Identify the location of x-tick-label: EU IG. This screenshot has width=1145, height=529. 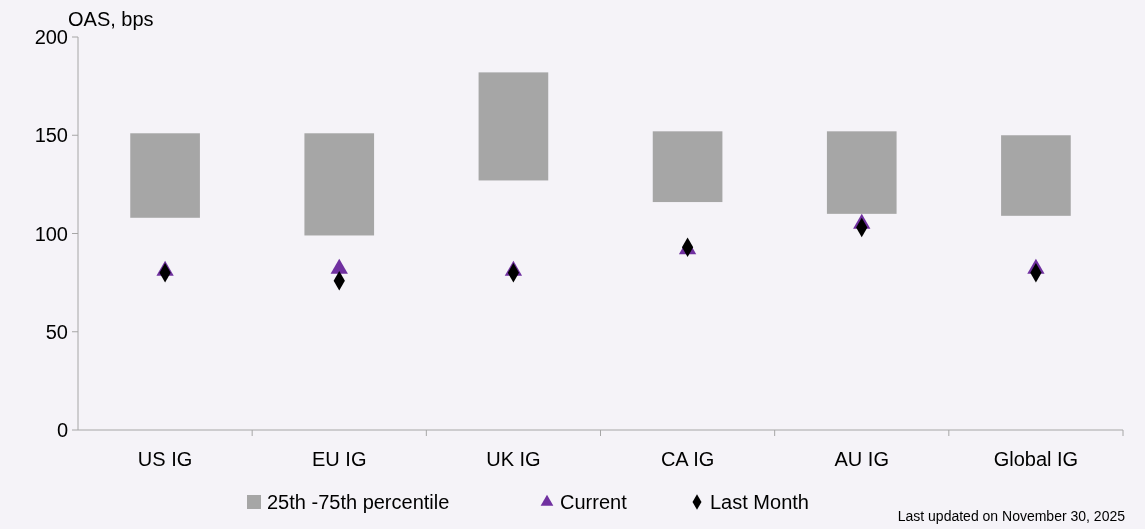
(339, 459).